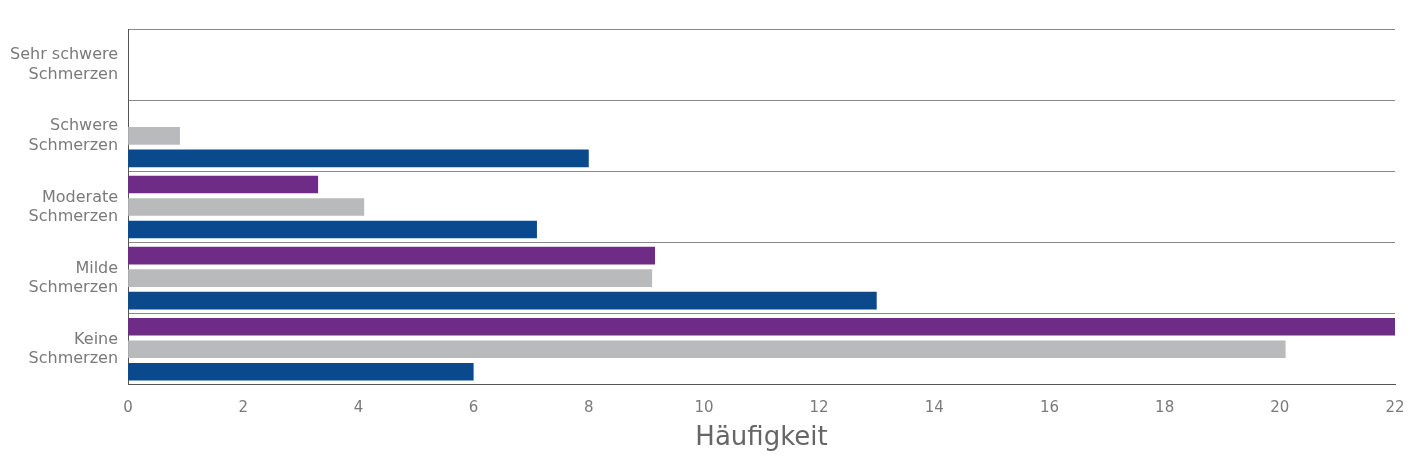  What do you see at coordinates (128, 406) in the screenshot?
I see `x-tick-label: 0` at bounding box center [128, 406].